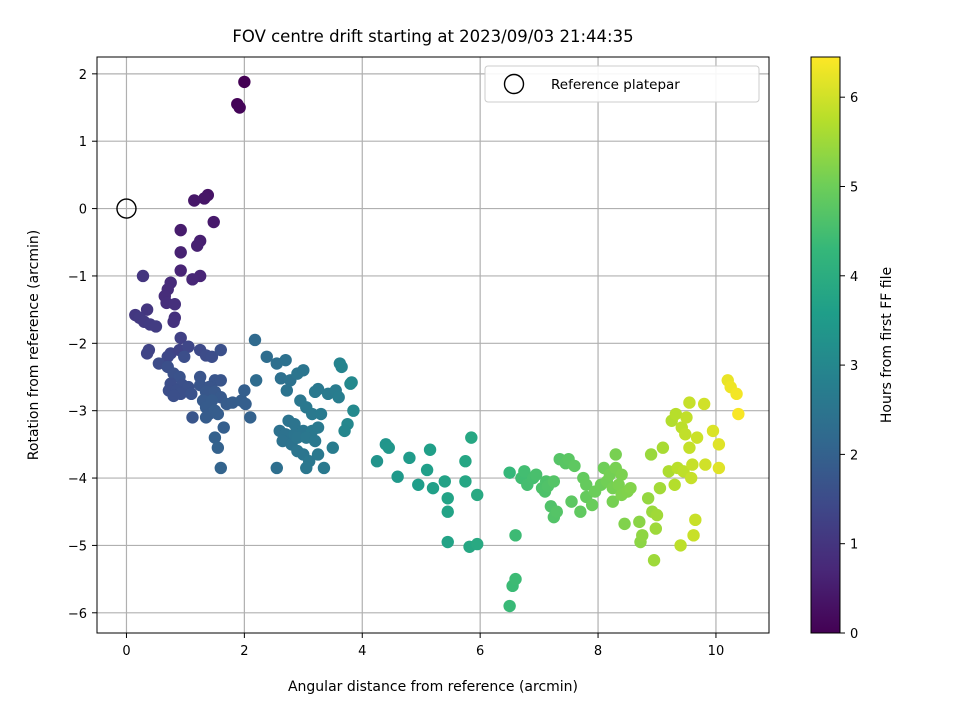  Describe the element at coordinates (126, 651) in the screenshot. I see `x-tick-label: 0` at that location.